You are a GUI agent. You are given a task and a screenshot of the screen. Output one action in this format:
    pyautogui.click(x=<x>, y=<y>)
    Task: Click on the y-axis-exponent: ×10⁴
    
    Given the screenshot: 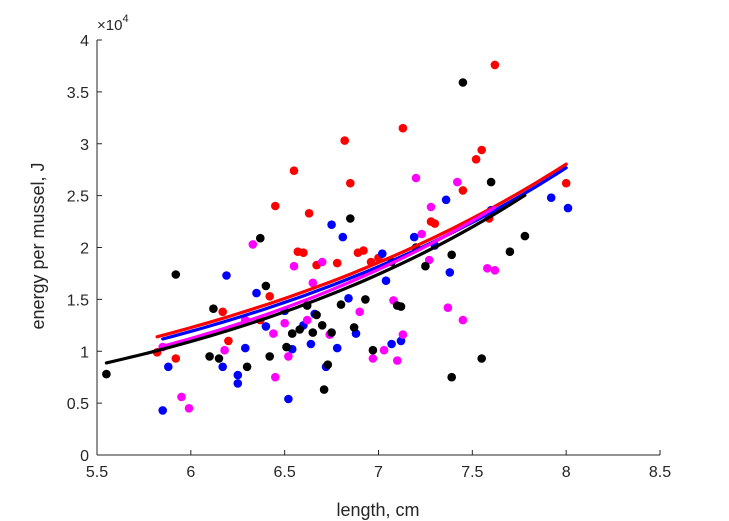 What is the action you would take?
    pyautogui.click(x=113, y=23)
    